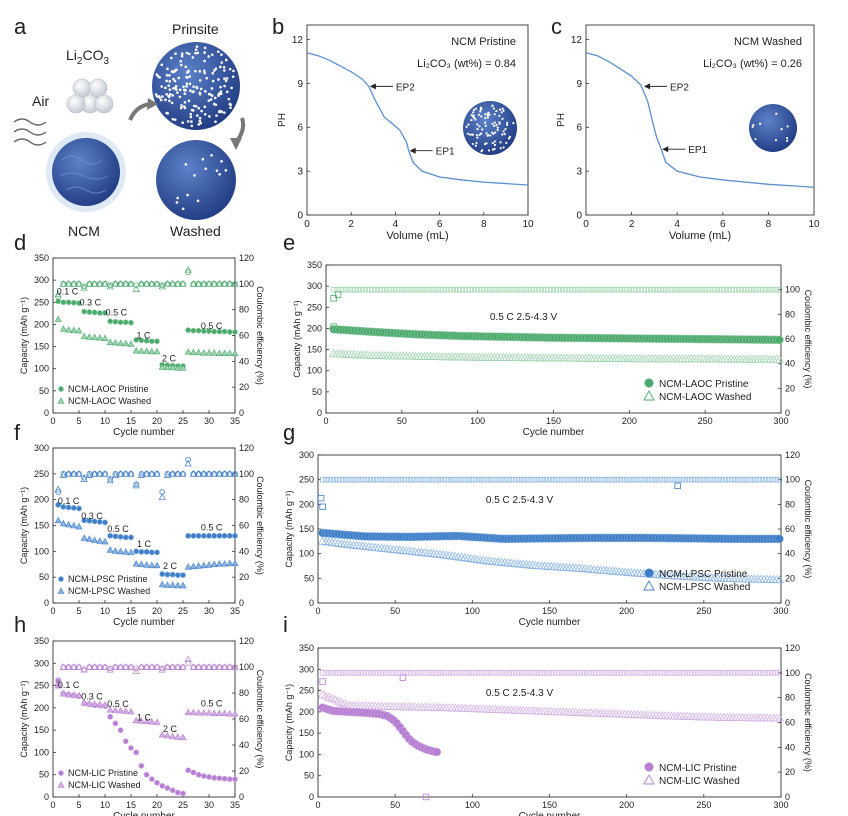 This screenshot has width=848, height=816. Describe the element at coordinates (300, 84) in the screenshot. I see `y-tick-label: 9` at that location.